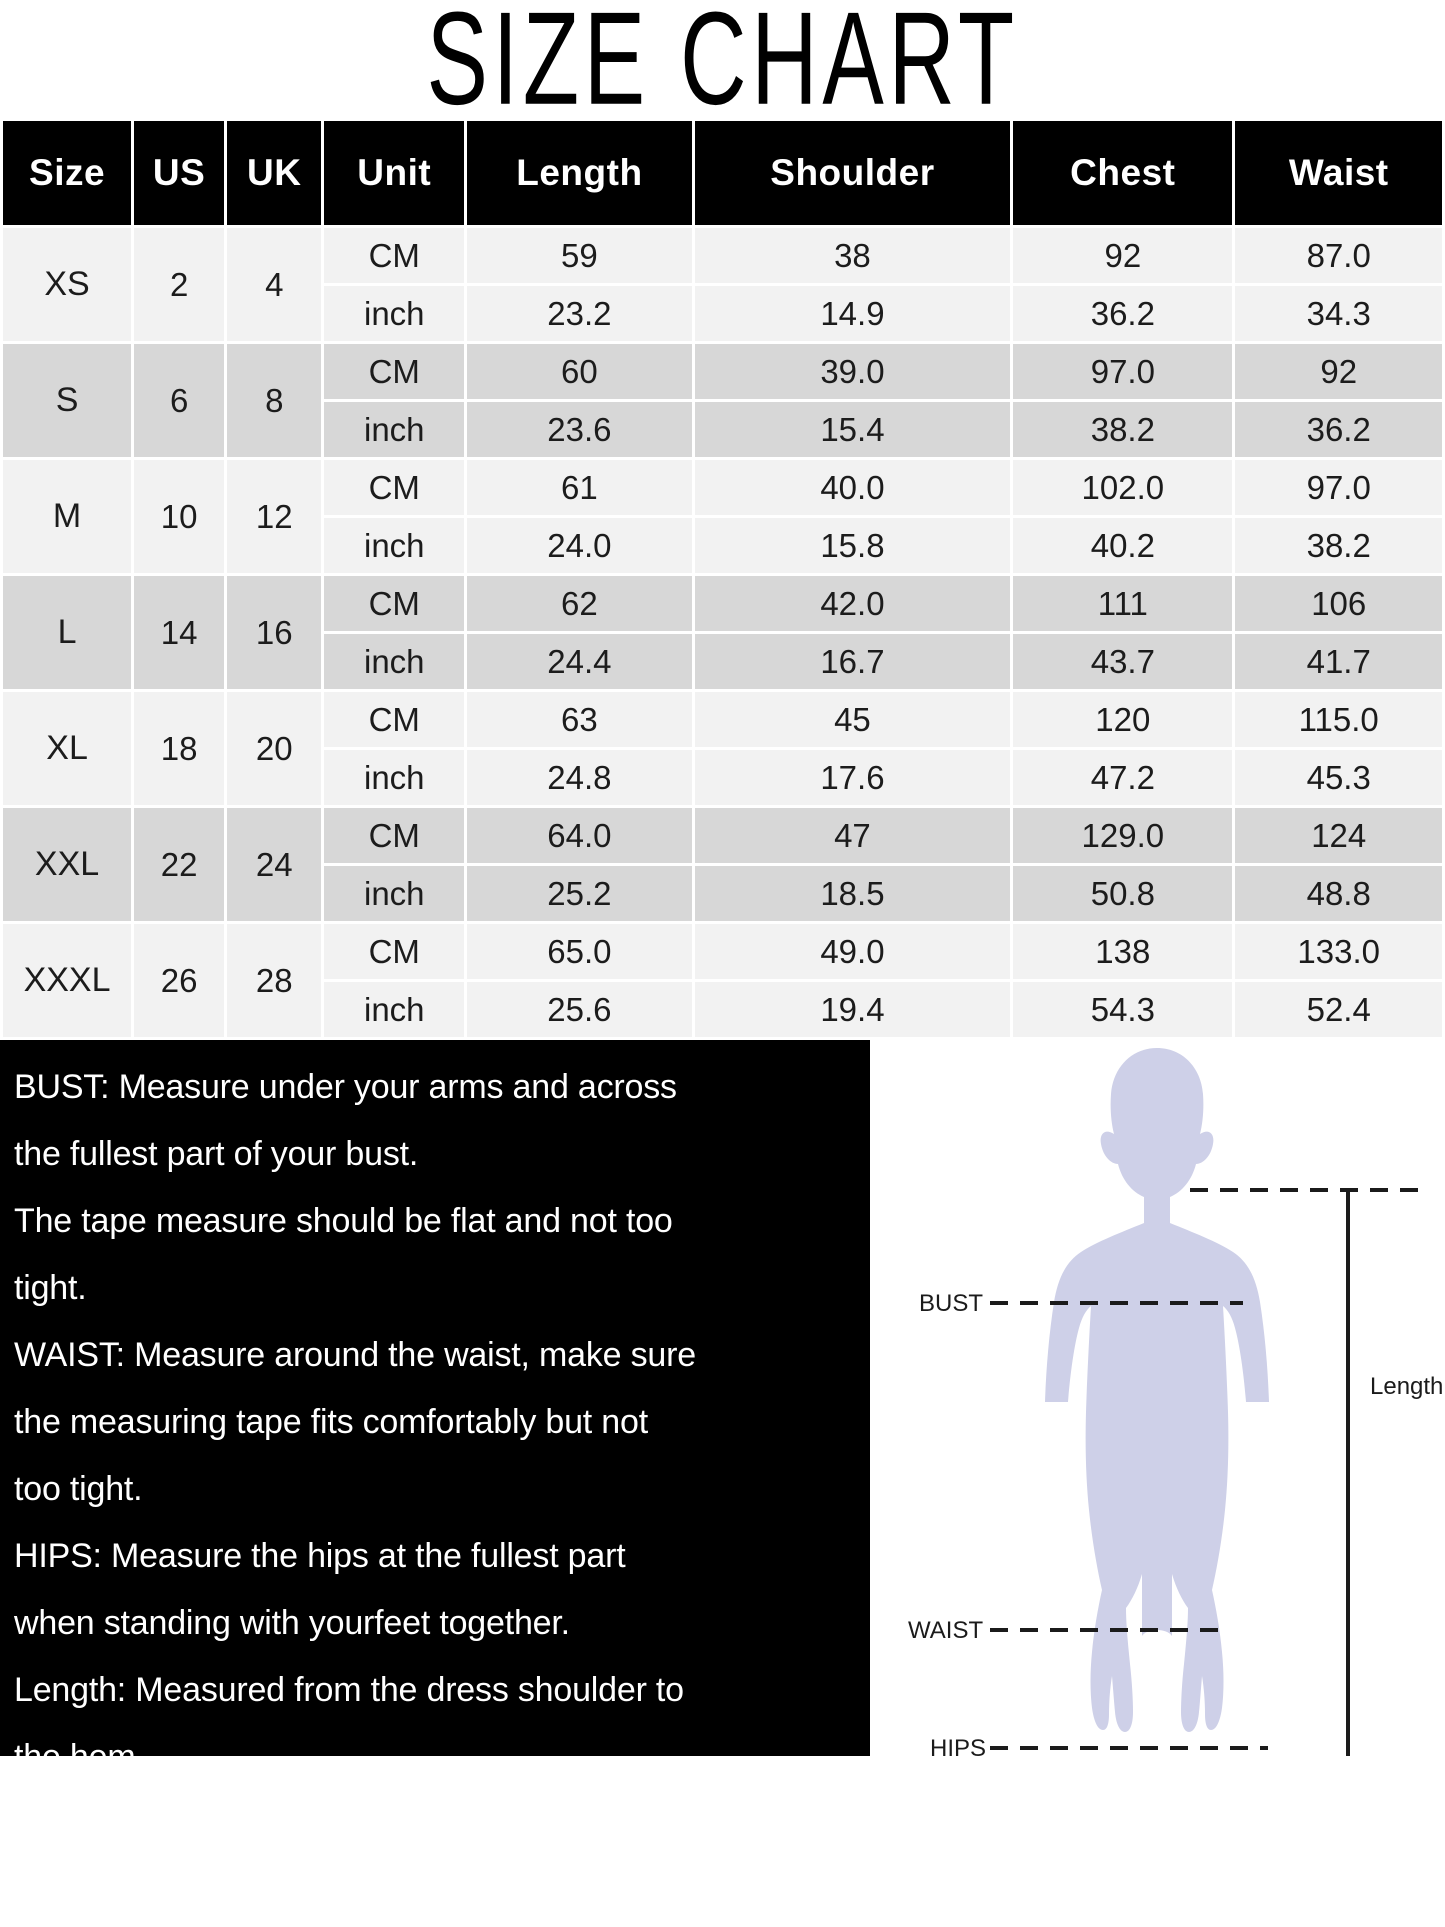 The height and width of the screenshot is (1927, 1445). I want to click on cell-length: 25.6, so click(579, 1009).